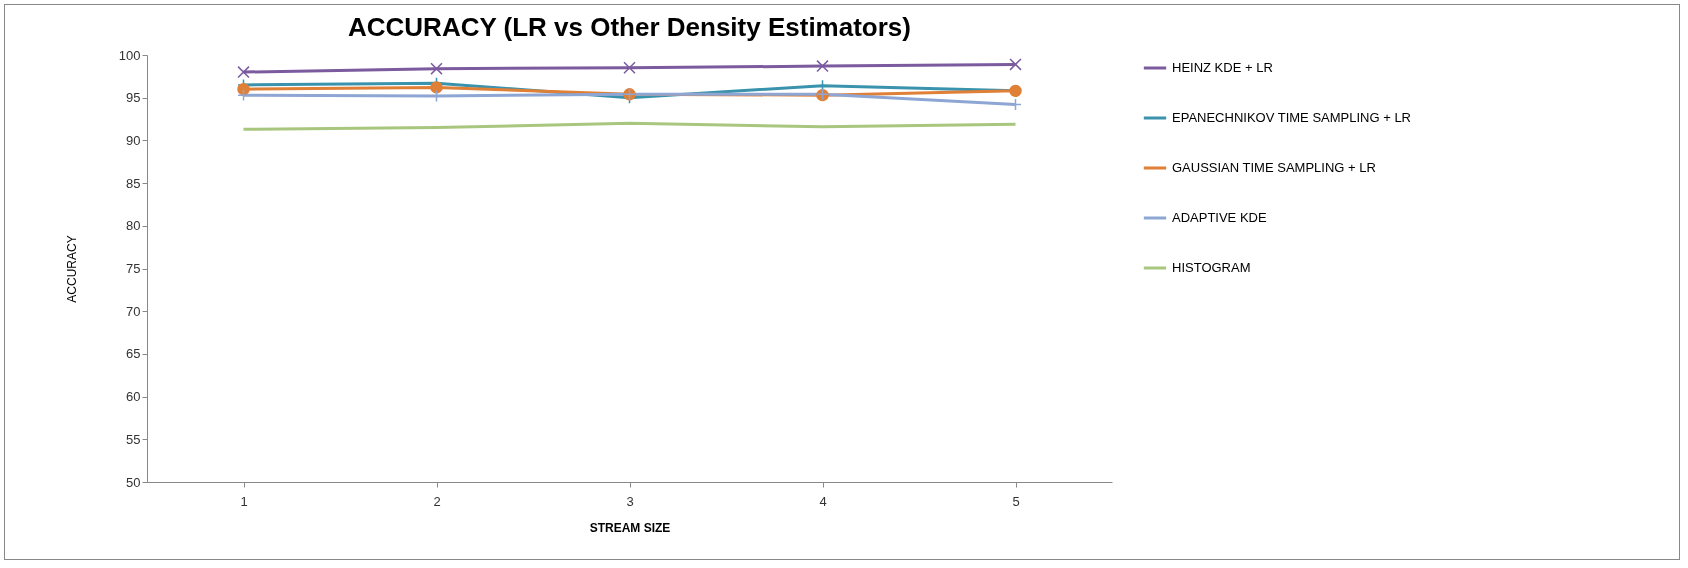 The width and height of the screenshot is (1688, 568). What do you see at coordinates (133, 311) in the screenshot?
I see `y-tick-label: 70` at bounding box center [133, 311].